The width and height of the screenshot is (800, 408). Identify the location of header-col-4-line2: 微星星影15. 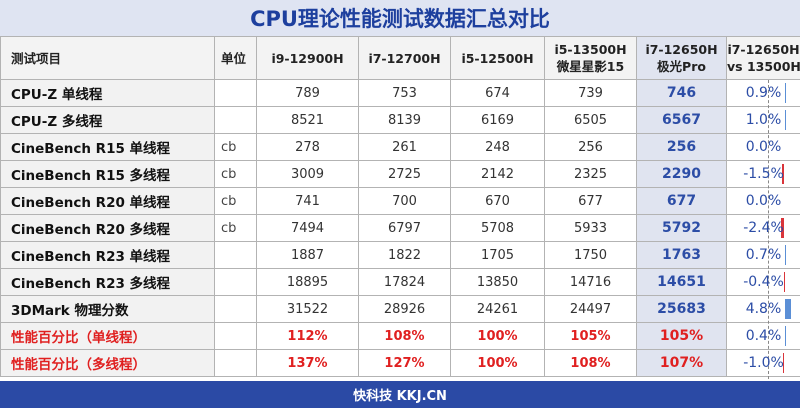
(590, 66).